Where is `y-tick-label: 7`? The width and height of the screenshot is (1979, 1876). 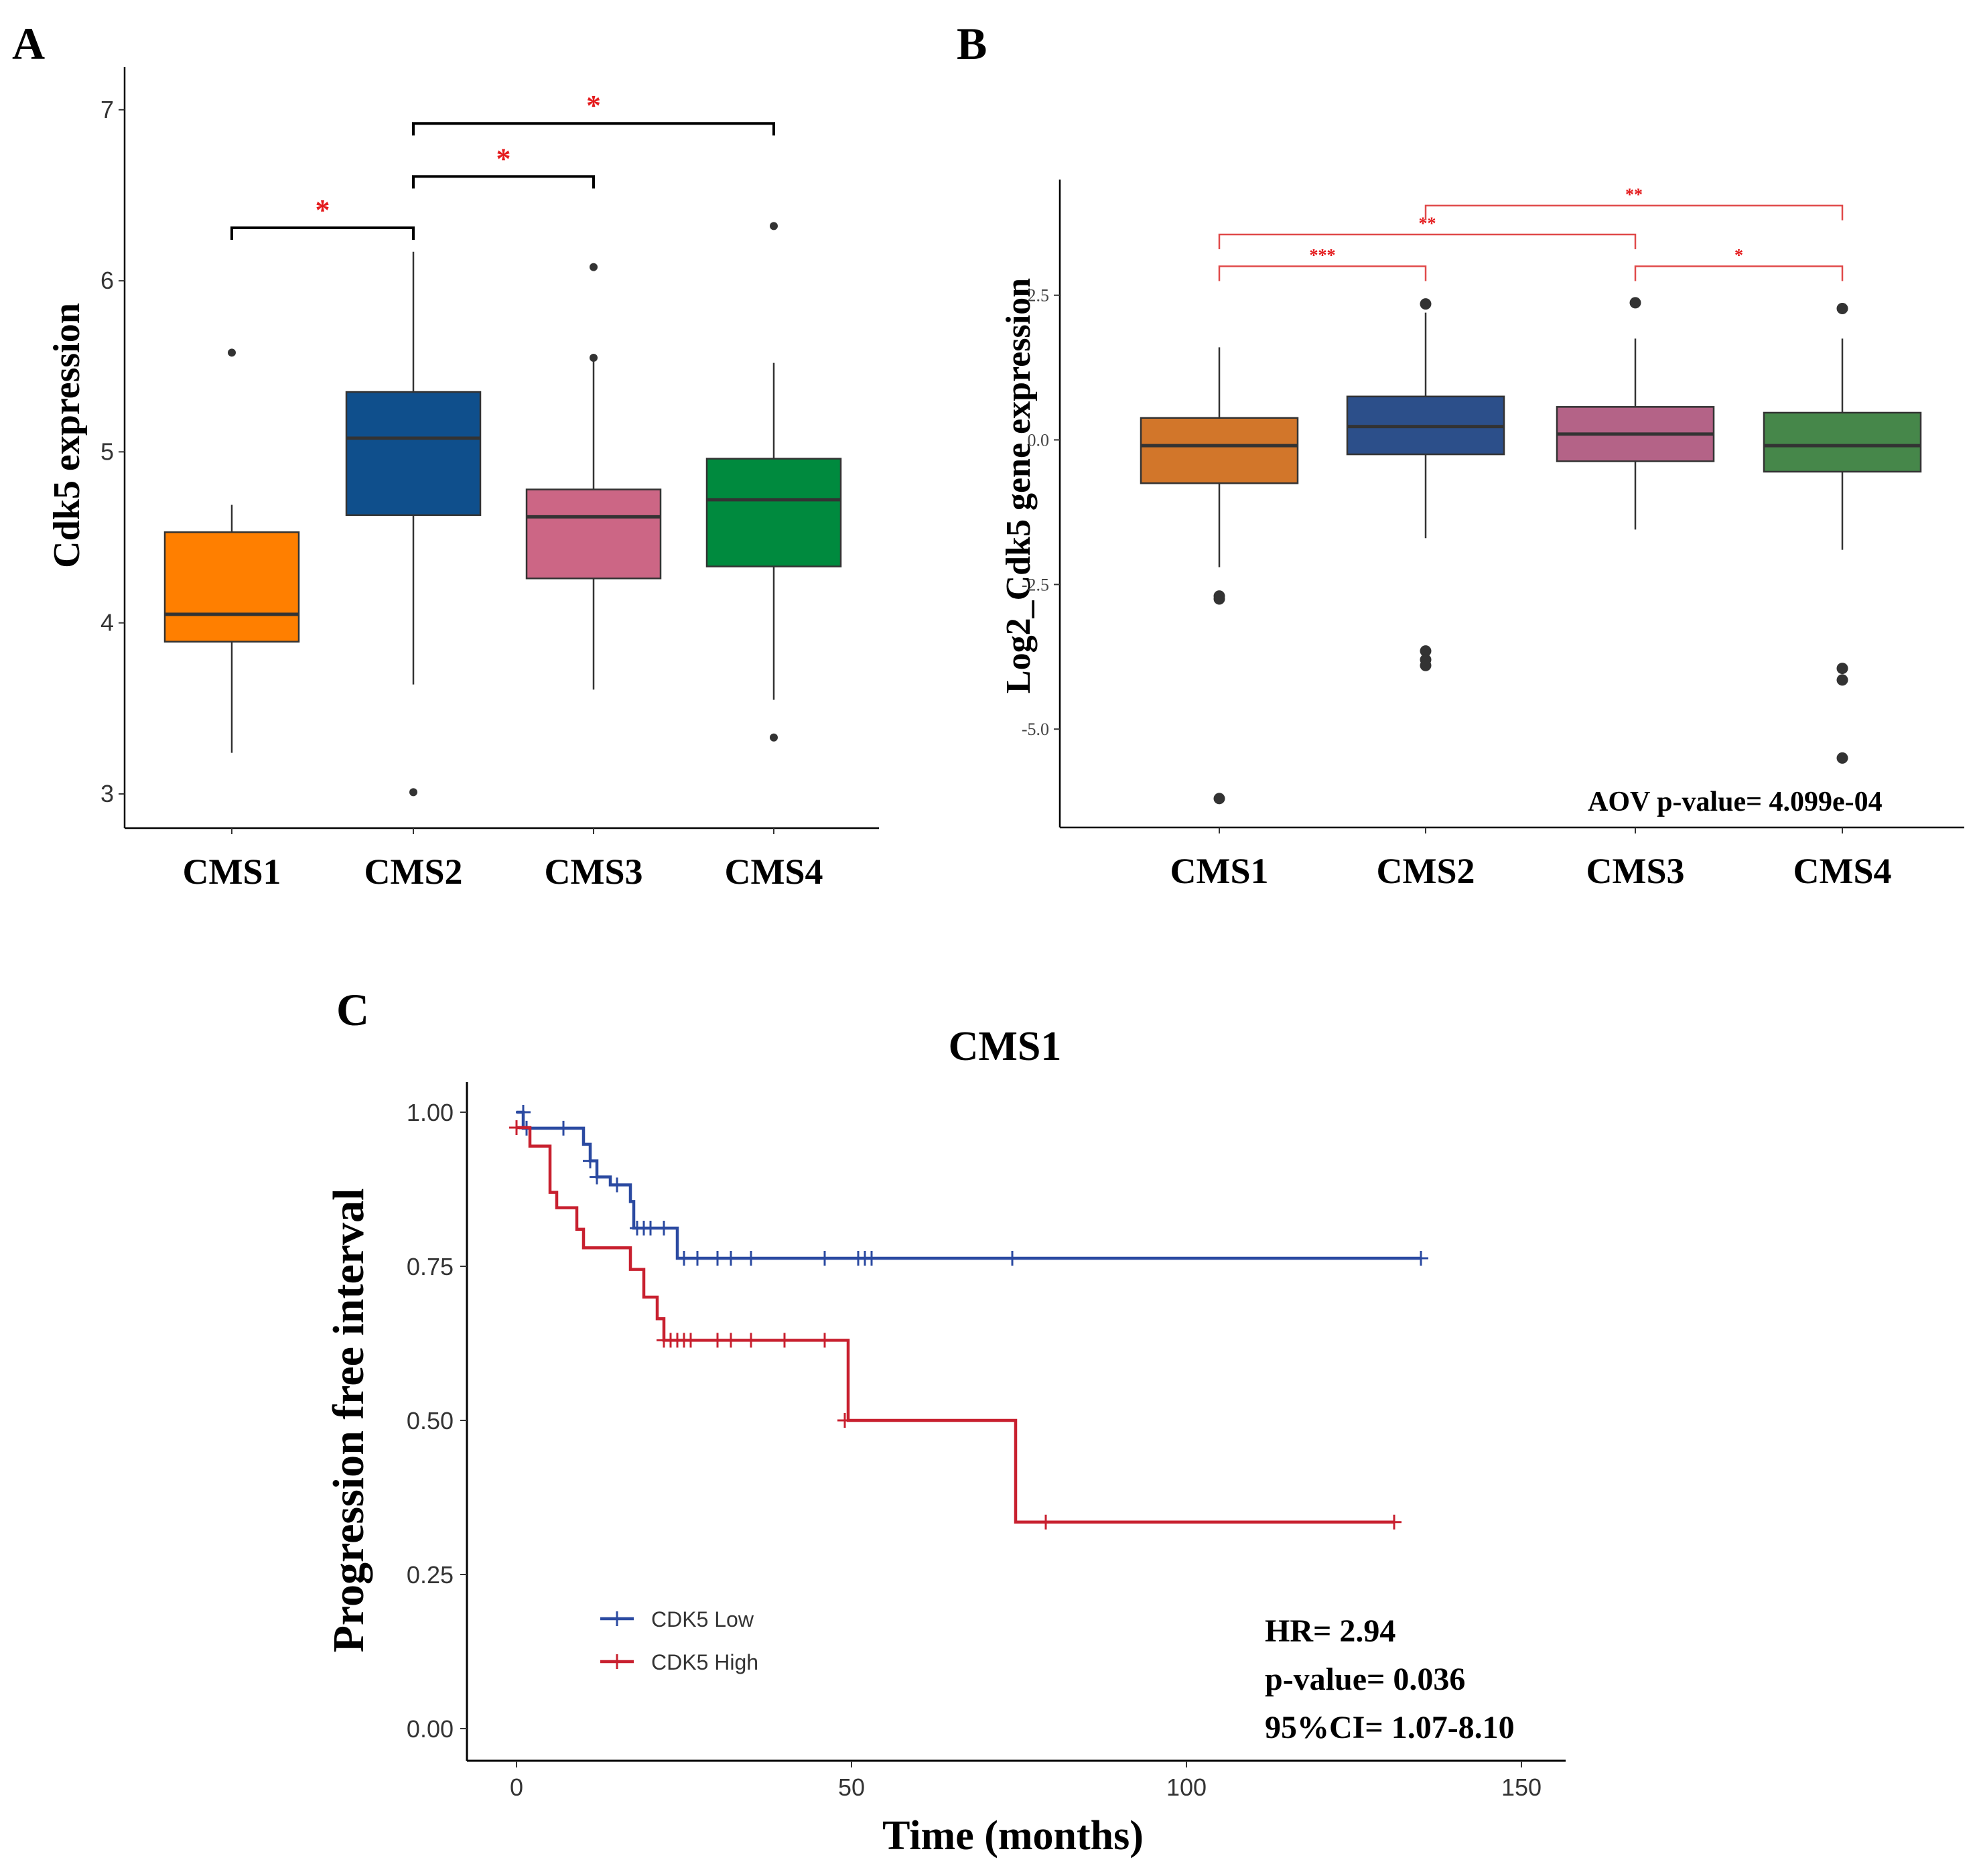 y-tick-label: 7 is located at coordinates (107, 109).